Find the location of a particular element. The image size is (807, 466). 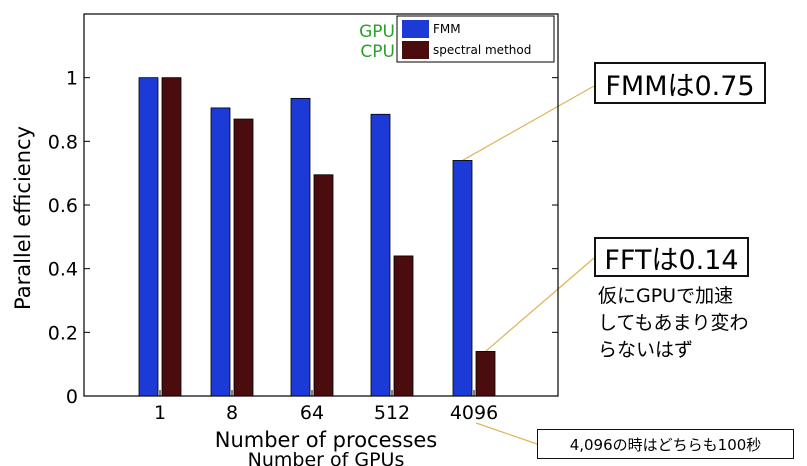

fft-callout: FFTは0.14 is located at coordinates (671, 257).